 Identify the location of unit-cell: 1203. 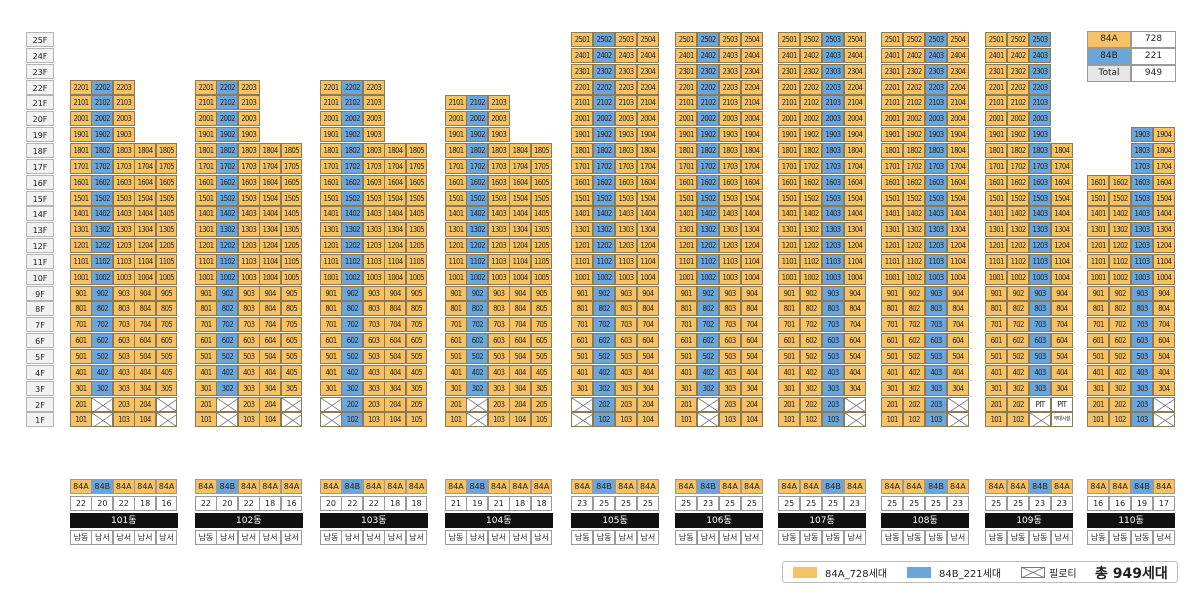
(373, 246).